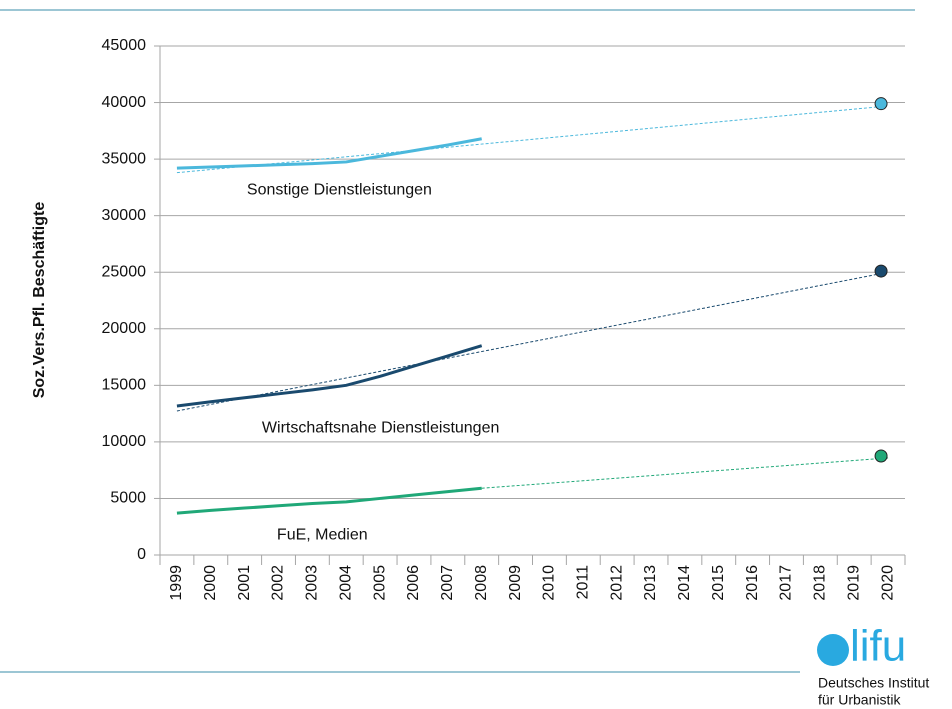  Describe the element at coordinates (853, 583) in the screenshot. I see `x-tick-label: 2019` at that location.